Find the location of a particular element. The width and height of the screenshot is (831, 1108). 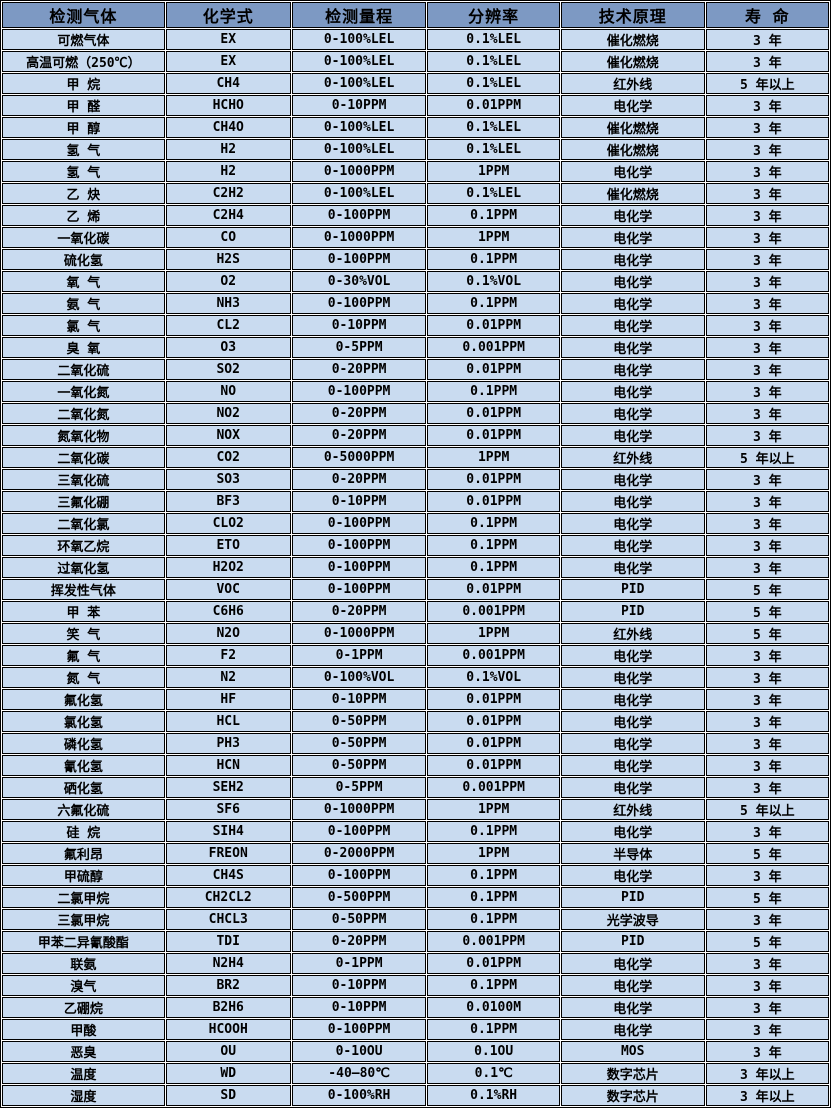

table-row: 二氧化氯 CLO2 0-100PPM 0.1PPM 电化学 3 年 is located at coordinates (415, 523).